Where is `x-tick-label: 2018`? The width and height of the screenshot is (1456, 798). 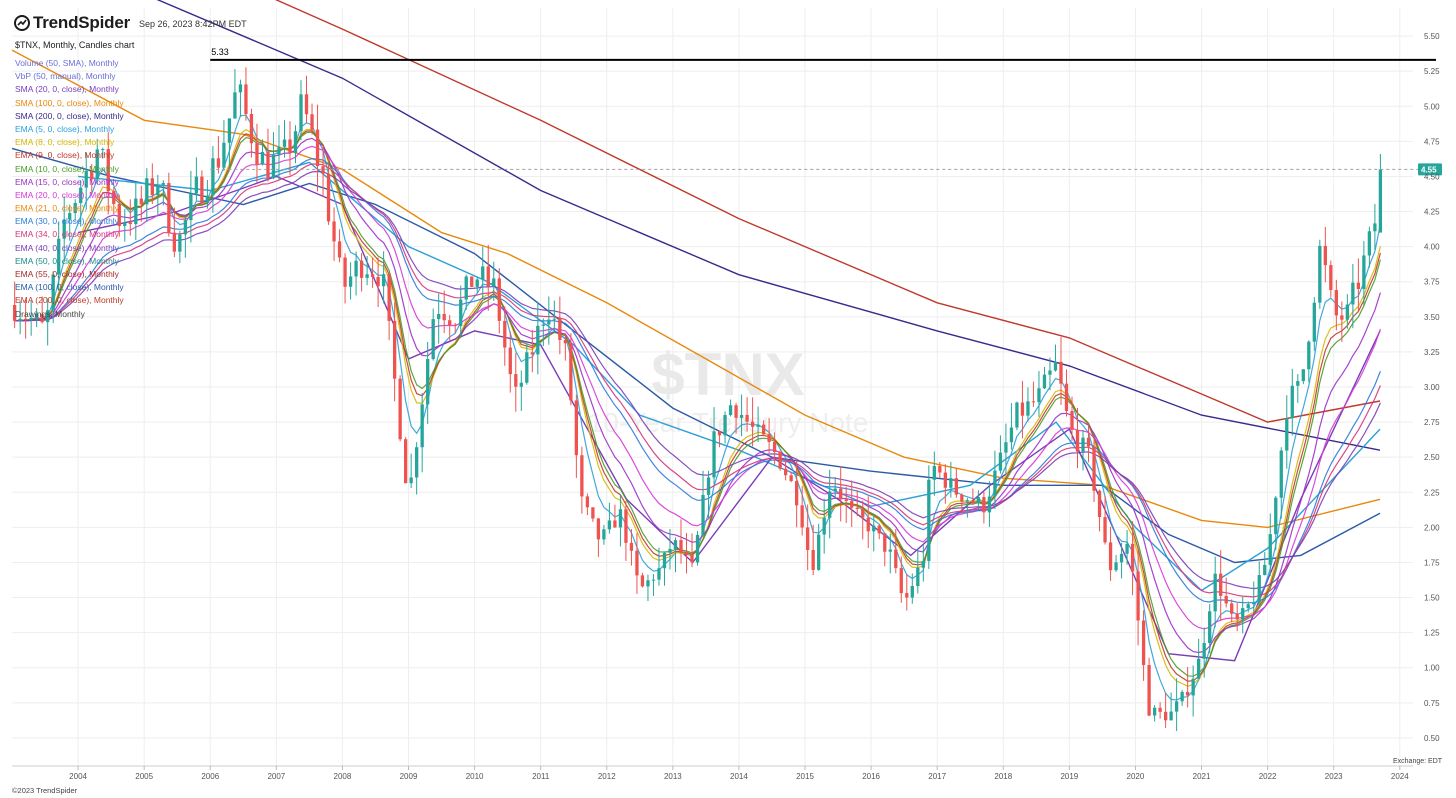
x-tick-label: 2018 is located at coordinates (1003, 776).